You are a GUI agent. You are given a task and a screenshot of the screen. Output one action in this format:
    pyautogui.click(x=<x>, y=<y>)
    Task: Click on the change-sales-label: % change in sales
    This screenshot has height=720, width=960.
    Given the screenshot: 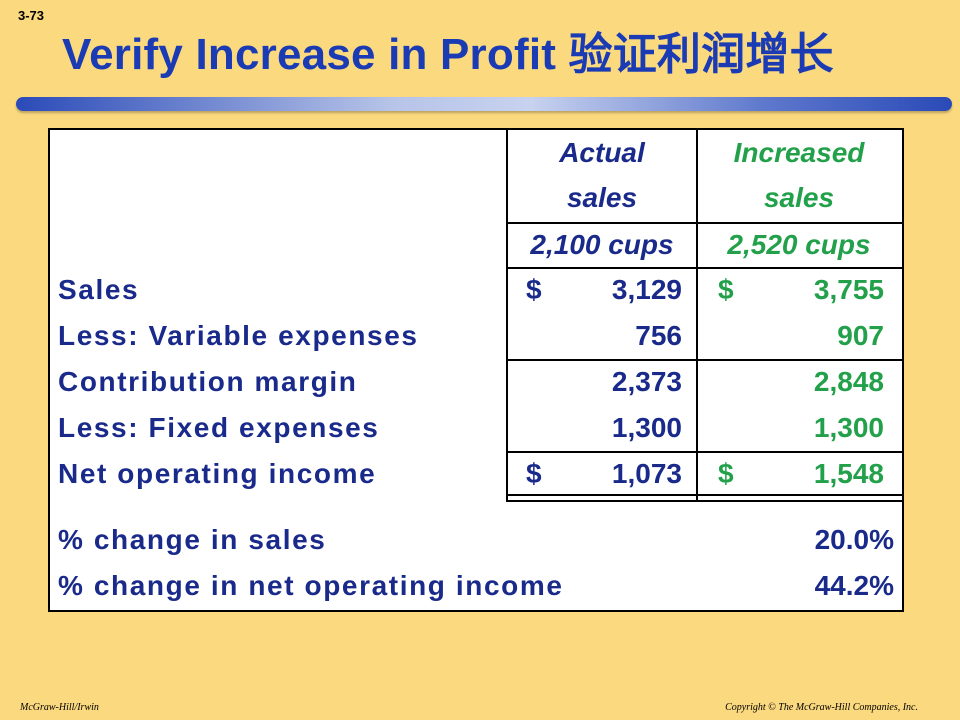 What is the action you would take?
    pyautogui.click(x=192, y=539)
    